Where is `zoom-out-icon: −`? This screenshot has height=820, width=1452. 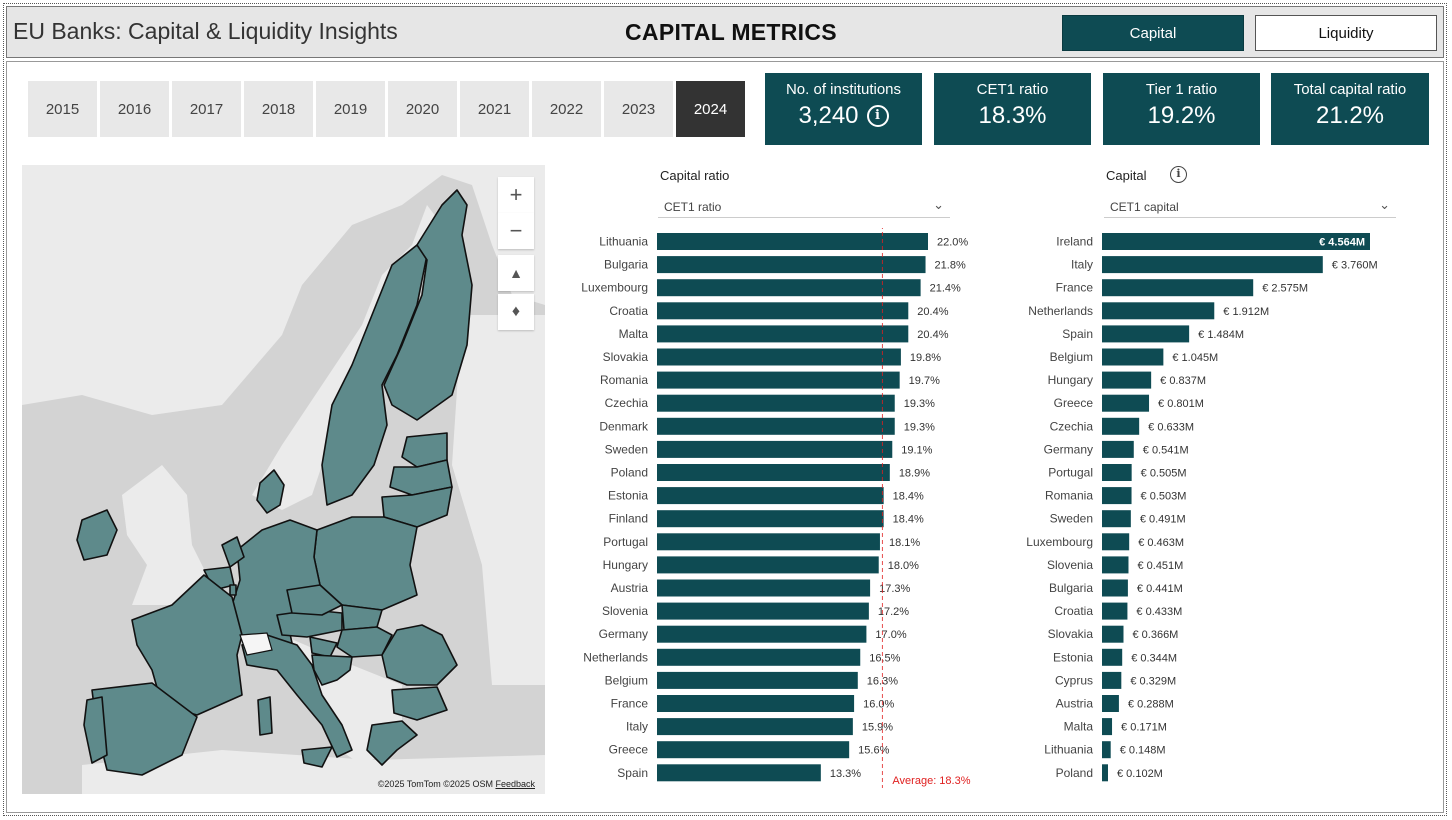
zoom-out-icon: − is located at coordinates (516, 231).